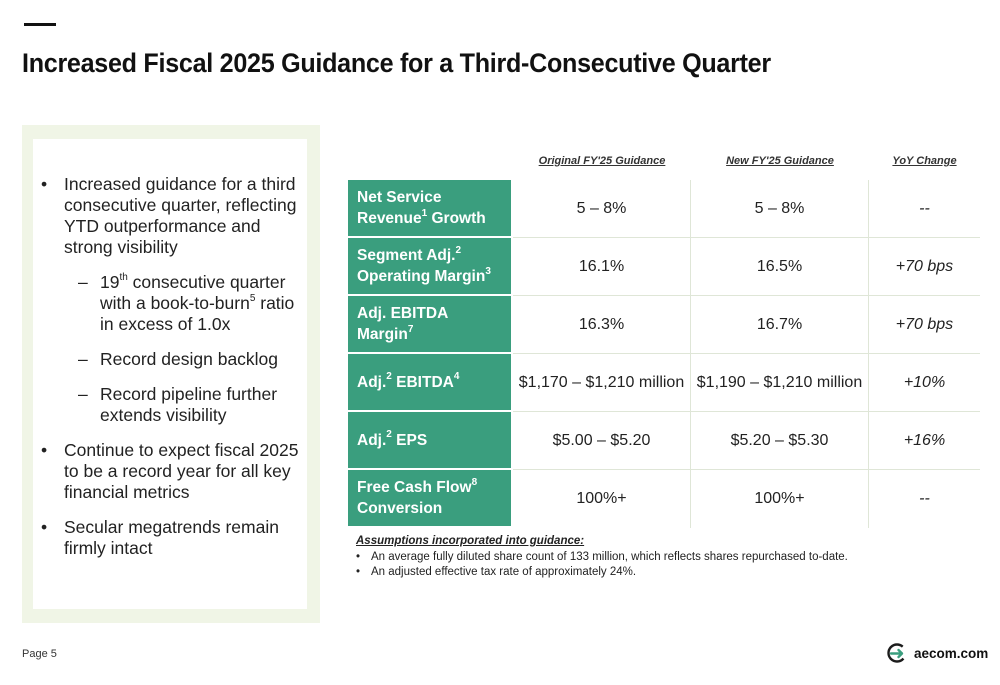 Image resolution: width=1000 pixels, height=685 pixels. Describe the element at coordinates (602, 383) in the screenshot. I see `cell-original: $1,170 – $1,210 million` at that location.